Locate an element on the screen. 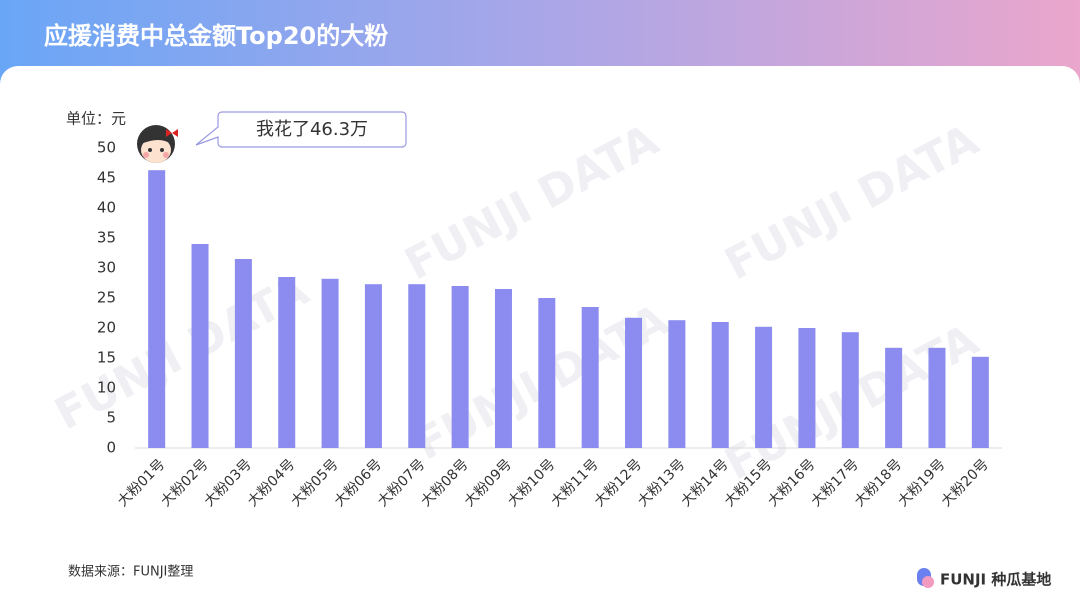 This screenshot has width=1080, height=608. page-title: 应援消费中总金额Top20的大粉 is located at coordinates (216, 36).